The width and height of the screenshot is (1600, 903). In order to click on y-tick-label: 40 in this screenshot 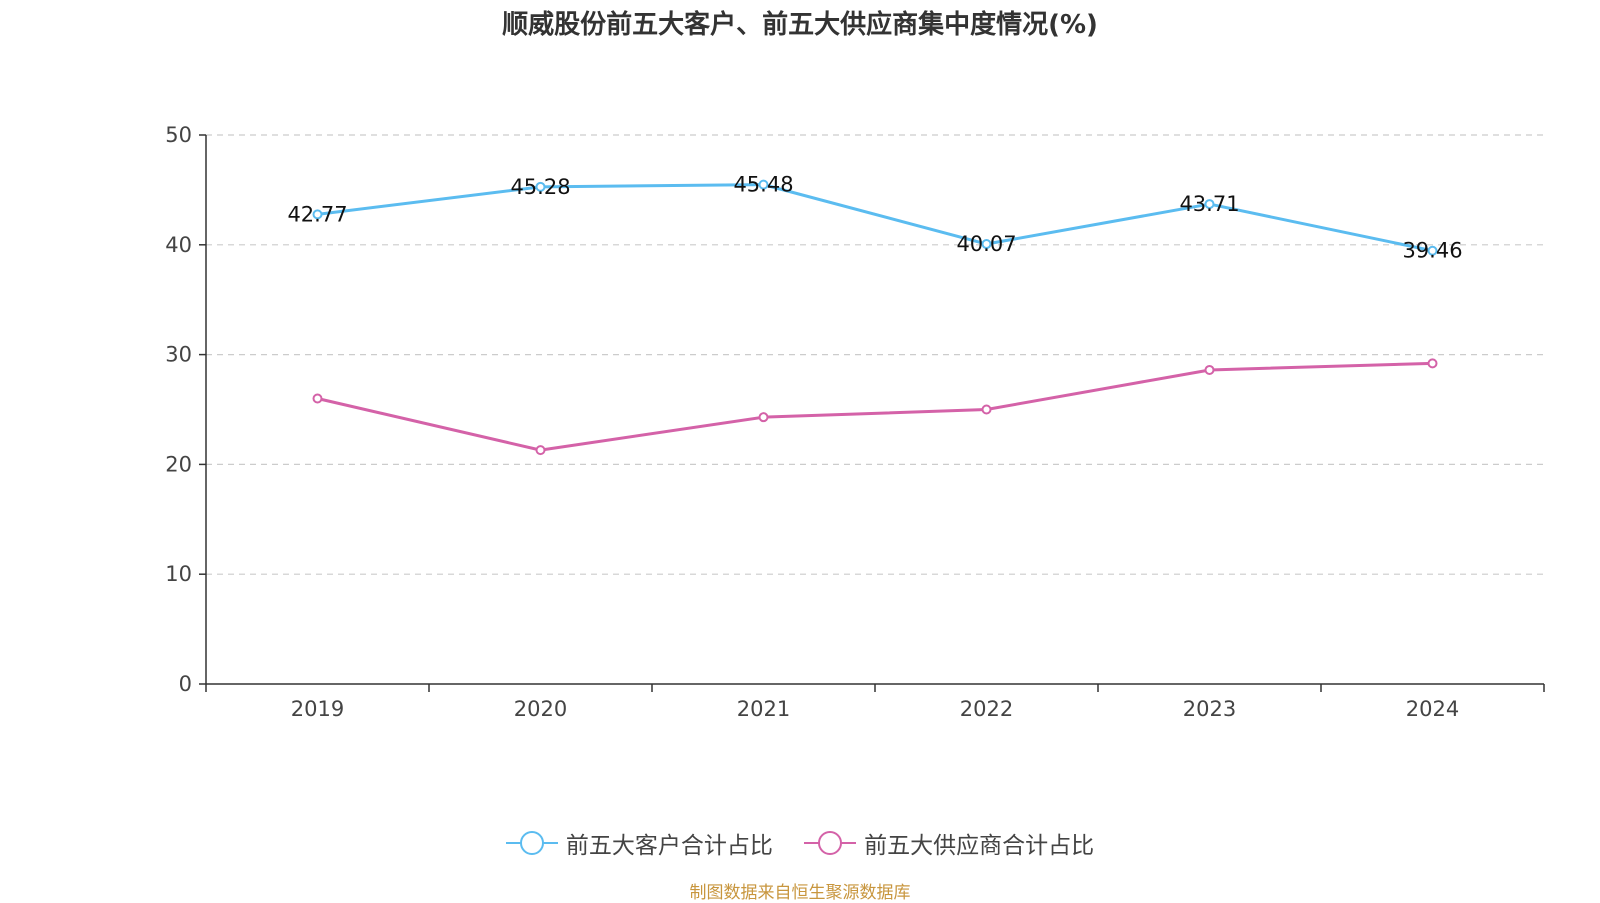, I will do `click(178, 245)`.